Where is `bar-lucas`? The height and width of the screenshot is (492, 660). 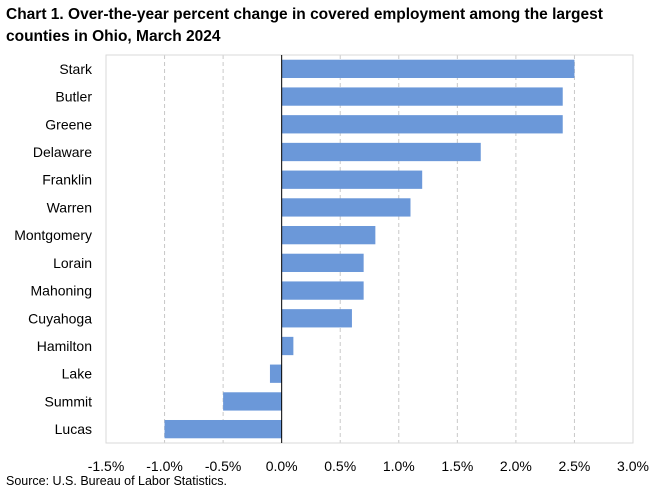
bar-lucas is located at coordinates (223, 429).